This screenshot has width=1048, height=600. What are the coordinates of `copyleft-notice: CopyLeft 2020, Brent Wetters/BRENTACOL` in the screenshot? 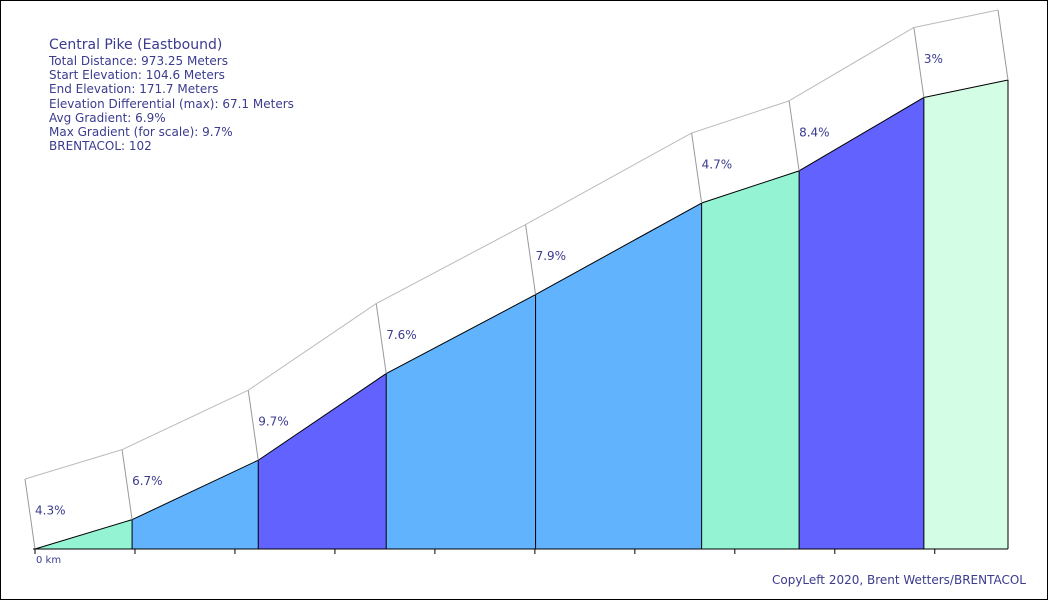 It's located at (898, 580).